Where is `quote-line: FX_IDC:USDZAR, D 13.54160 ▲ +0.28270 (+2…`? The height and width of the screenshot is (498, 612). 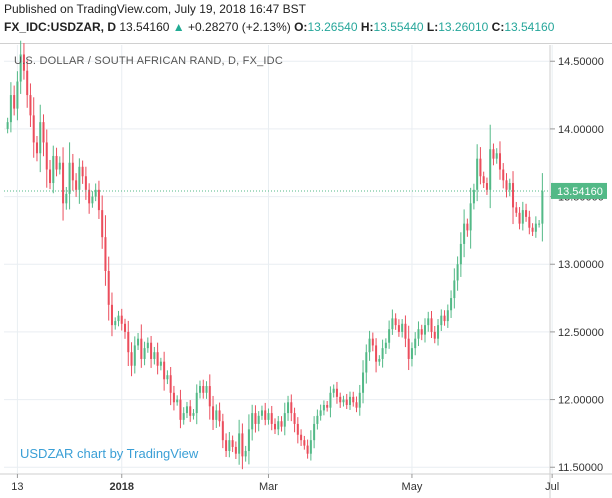 quote-line: FX_IDC:USDZAR, D 13.54160 ▲ +0.28270 (+2… is located at coordinates (279, 27).